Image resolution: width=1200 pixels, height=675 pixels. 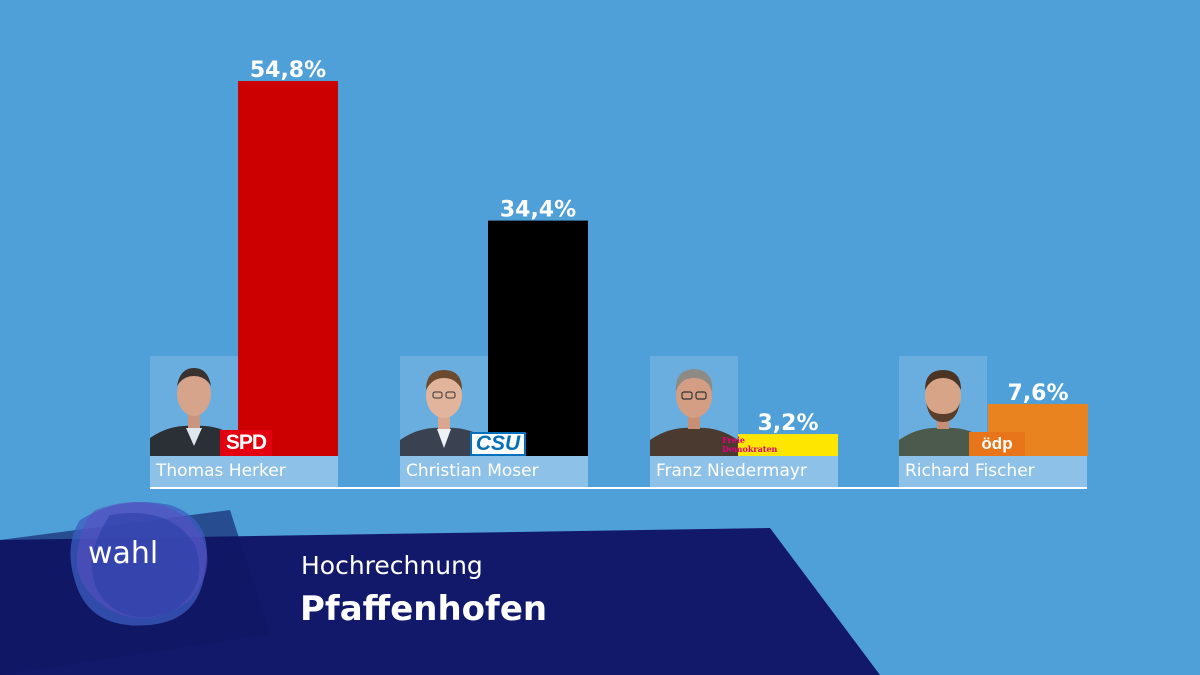 What do you see at coordinates (750, 449) in the screenshot?
I see `party-label-line2: Demokraten` at bounding box center [750, 449].